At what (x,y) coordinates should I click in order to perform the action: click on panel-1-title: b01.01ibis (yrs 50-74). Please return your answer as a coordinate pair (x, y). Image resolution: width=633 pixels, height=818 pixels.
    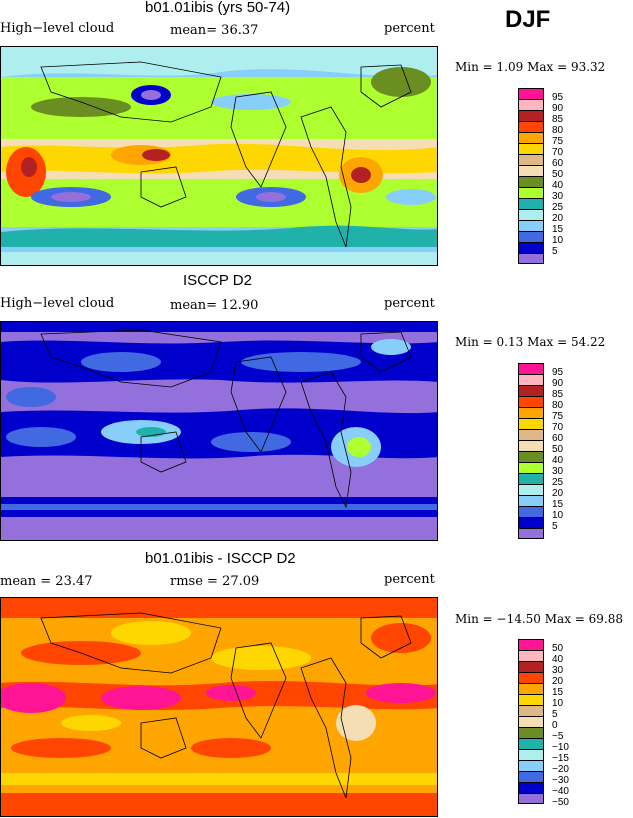
    Looking at the image, I should click on (218, 8).